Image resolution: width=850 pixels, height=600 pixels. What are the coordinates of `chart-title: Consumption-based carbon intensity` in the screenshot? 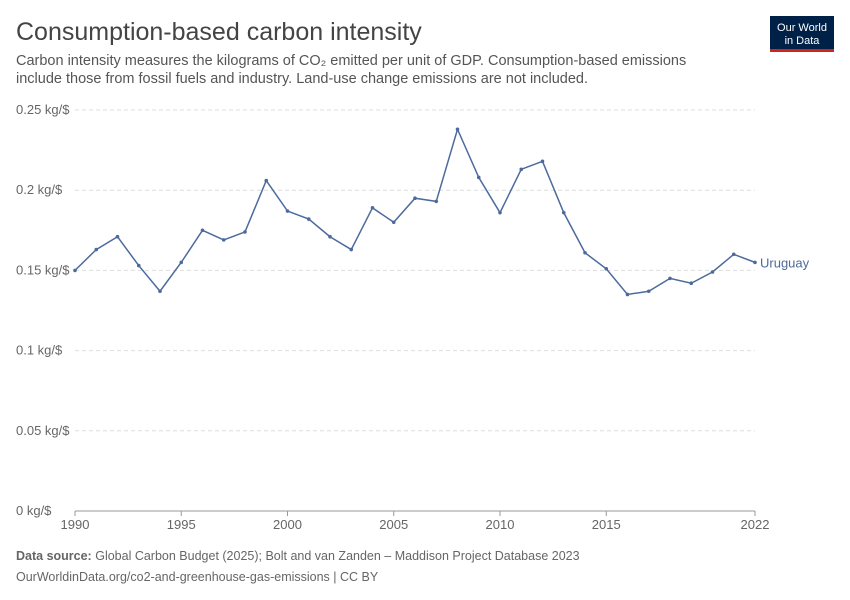 It's located at (219, 32).